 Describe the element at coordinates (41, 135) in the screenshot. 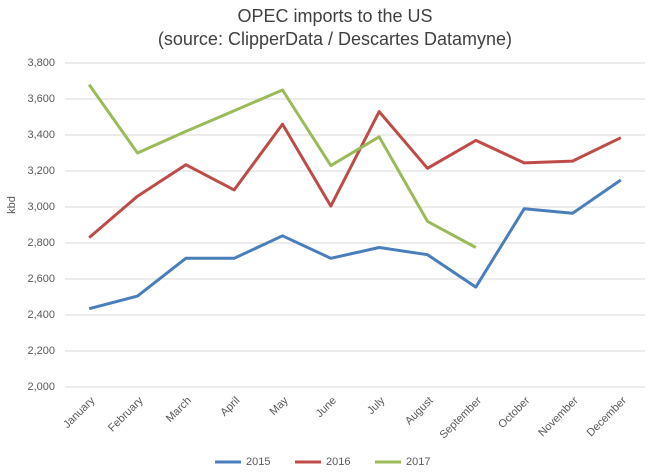

I see `y-tick-label: 3,400` at that location.